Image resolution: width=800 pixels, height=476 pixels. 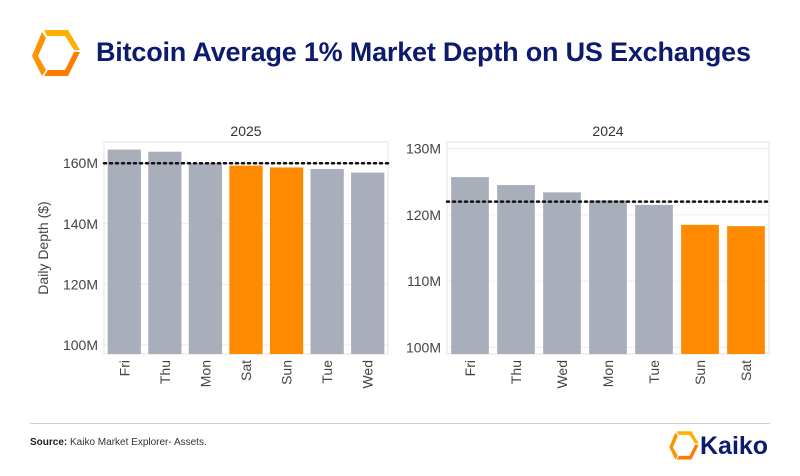 What do you see at coordinates (43, 247) in the screenshot?
I see `y-axis-label: Daily Depth ($)` at bounding box center [43, 247].